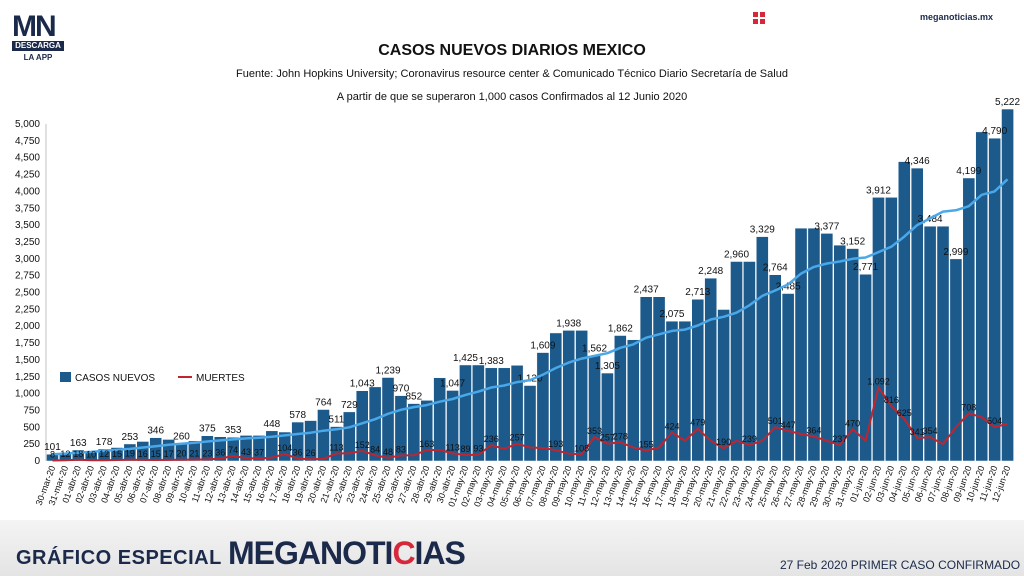  I want to click on death-value-label: 447, so click(788, 425).